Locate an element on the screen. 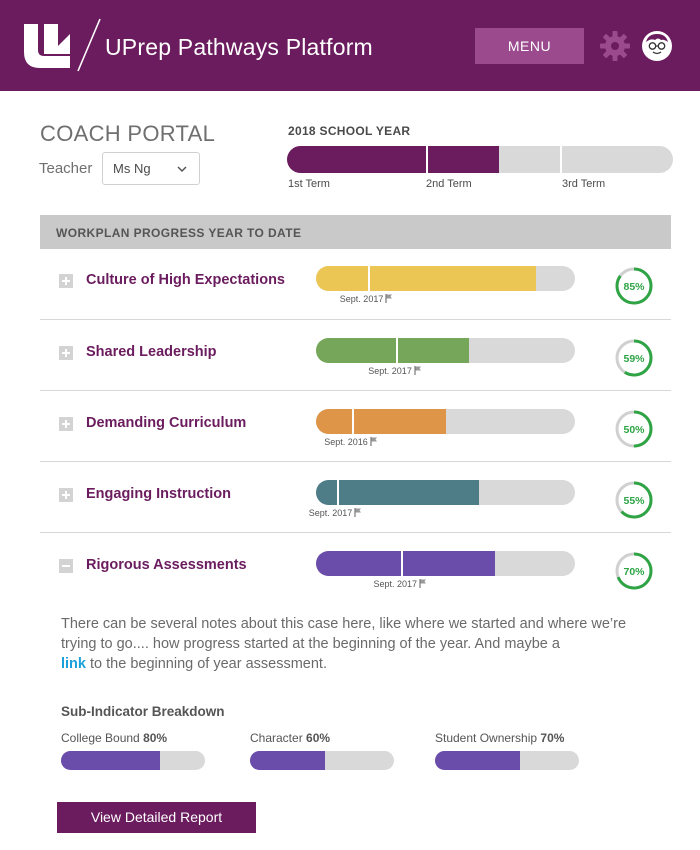  sub-indicator-value: 80% is located at coordinates (155, 738).